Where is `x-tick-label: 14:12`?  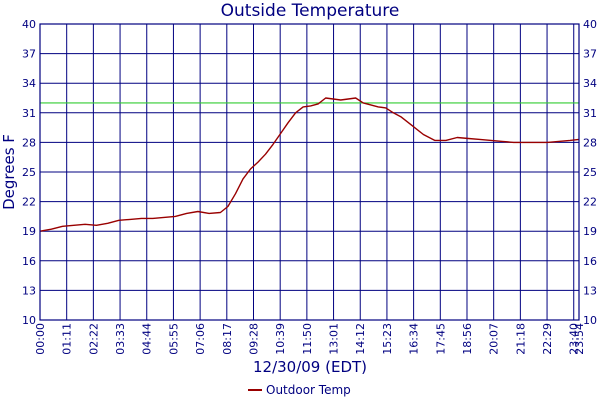 x-tick-label: 14:12 is located at coordinates (360, 339).